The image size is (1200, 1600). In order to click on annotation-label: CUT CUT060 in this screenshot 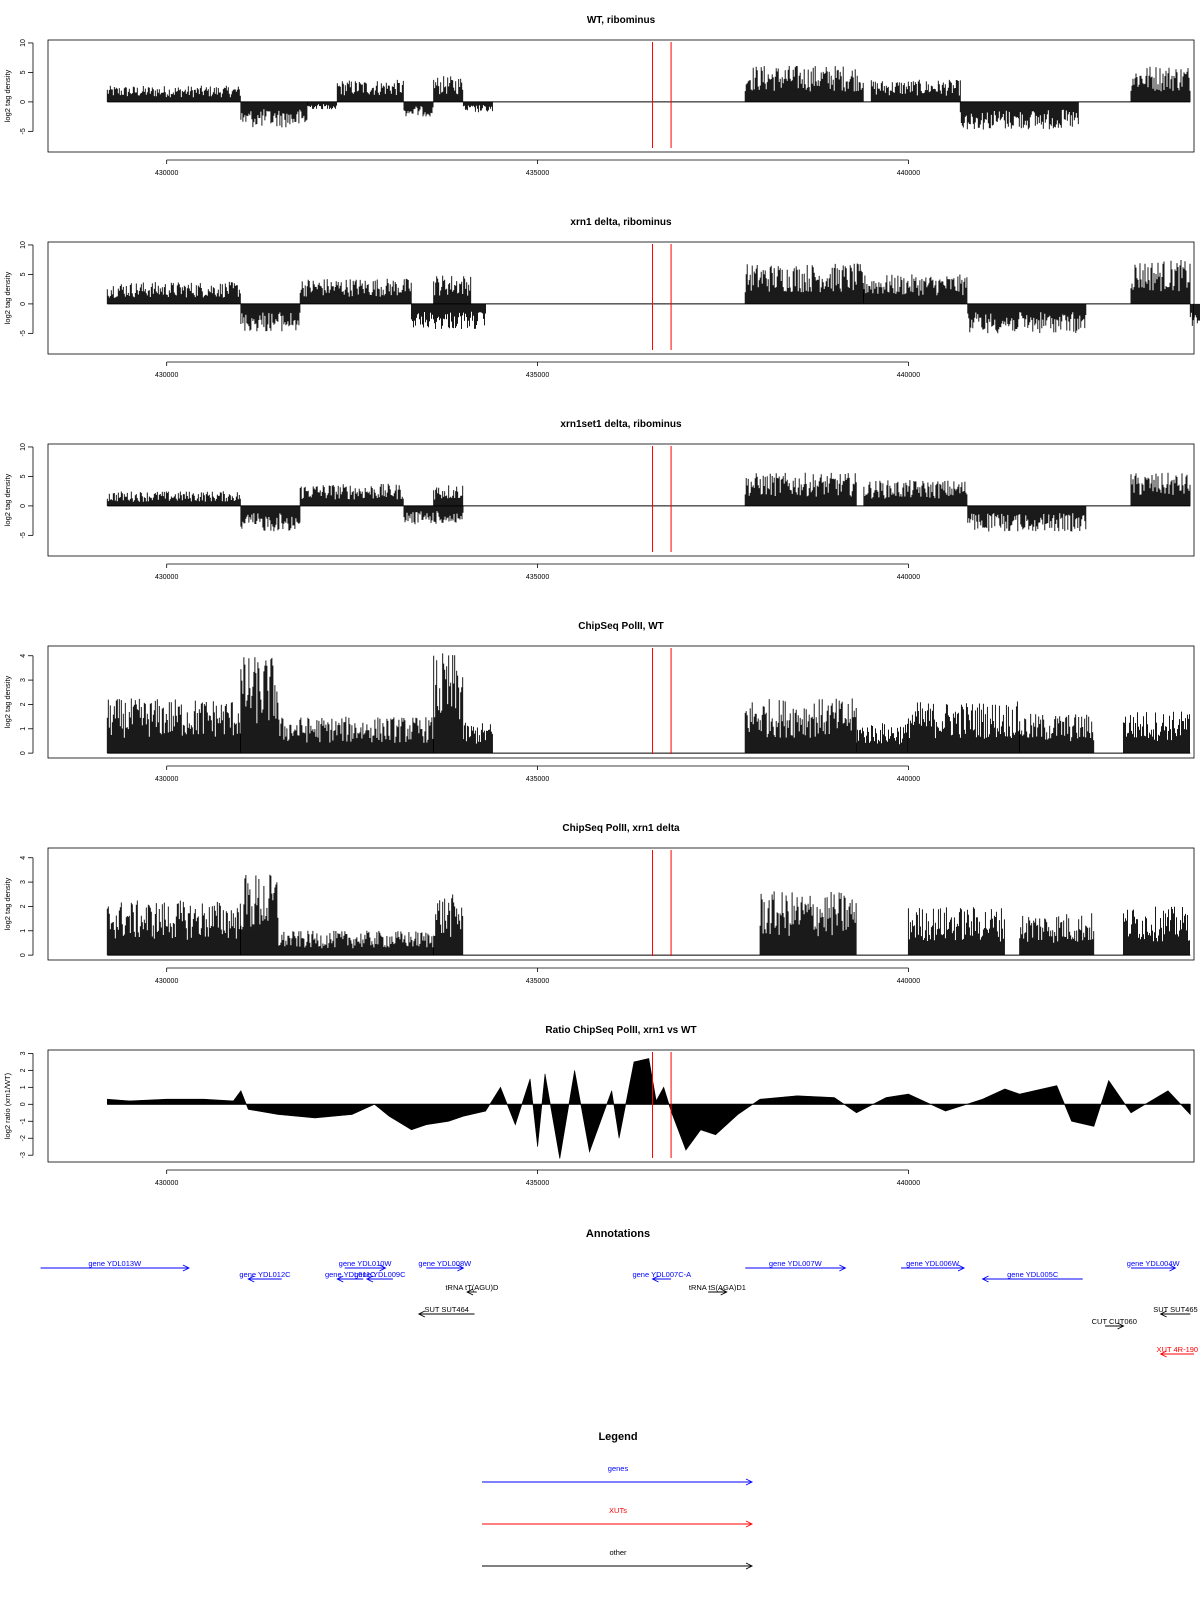, I will do `click(1114, 1321)`.